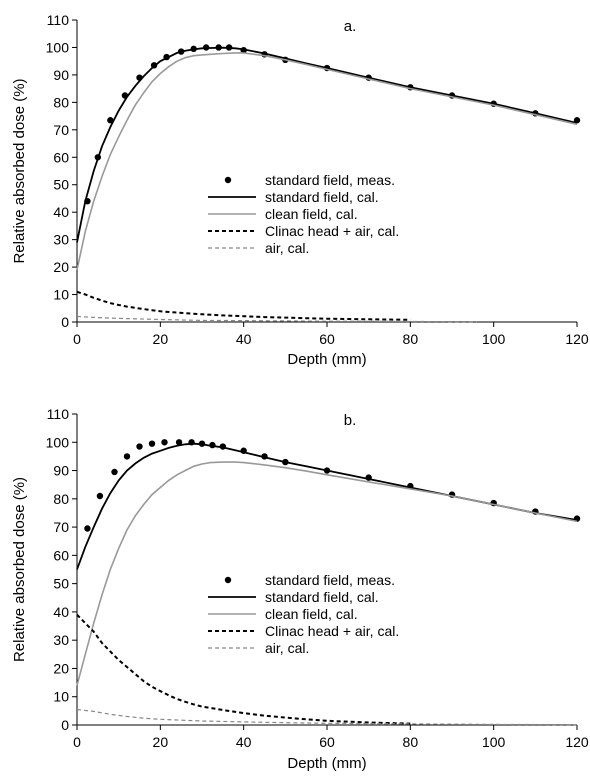  I want to click on panel-label: b., so click(350, 420).